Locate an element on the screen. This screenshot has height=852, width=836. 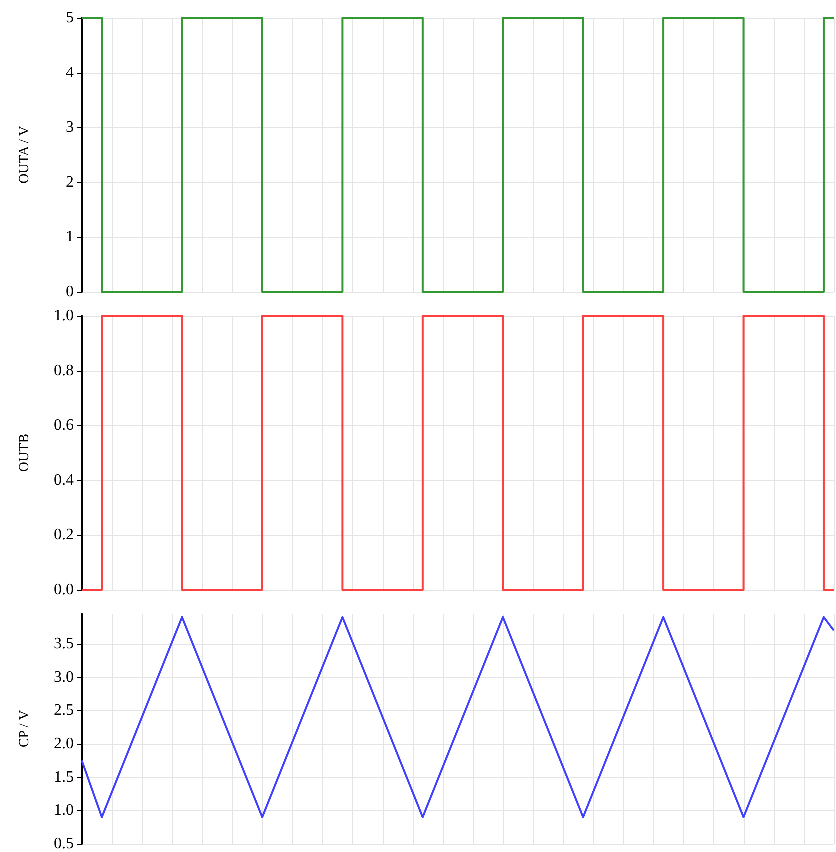
y-tick-label: 1.5 is located at coordinates (64, 777).